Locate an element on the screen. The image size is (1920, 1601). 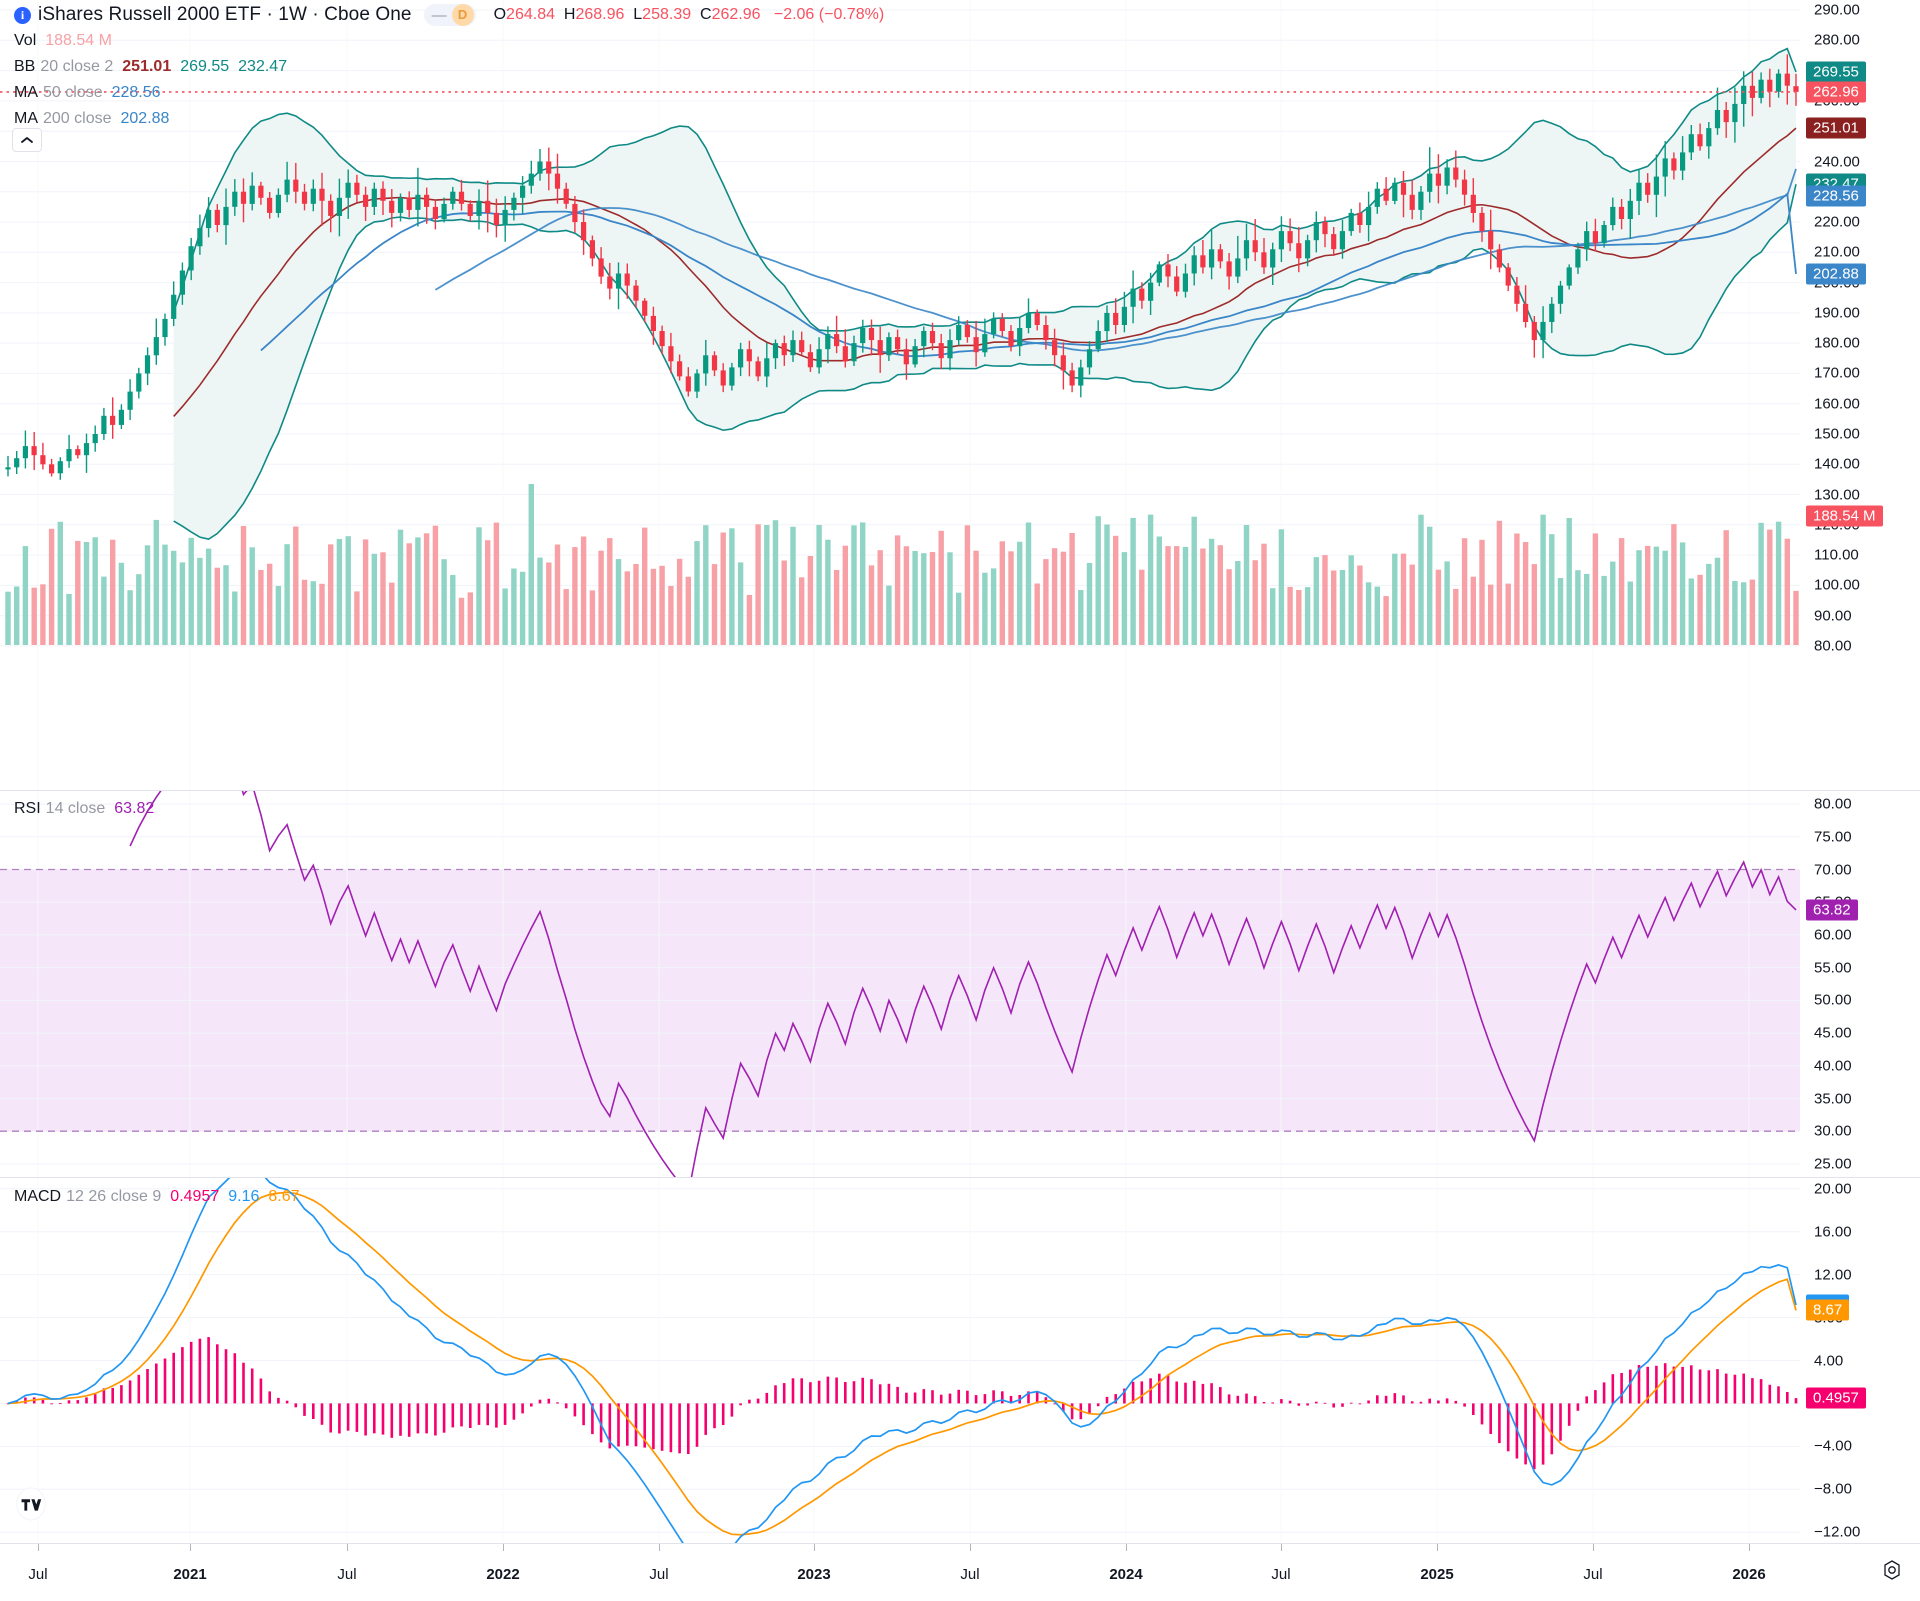
pill-delayed-badge: D is located at coordinates (462, 15).